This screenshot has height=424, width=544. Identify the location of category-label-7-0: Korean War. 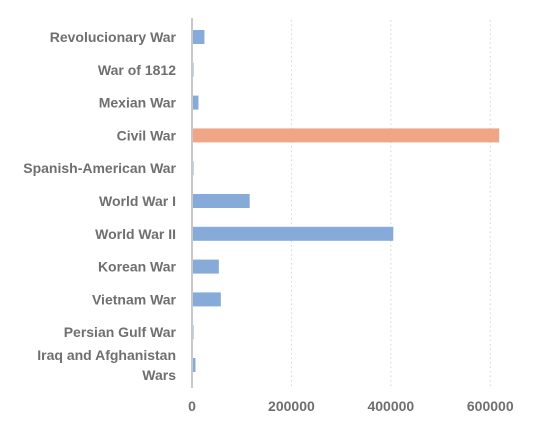
(137, 267).